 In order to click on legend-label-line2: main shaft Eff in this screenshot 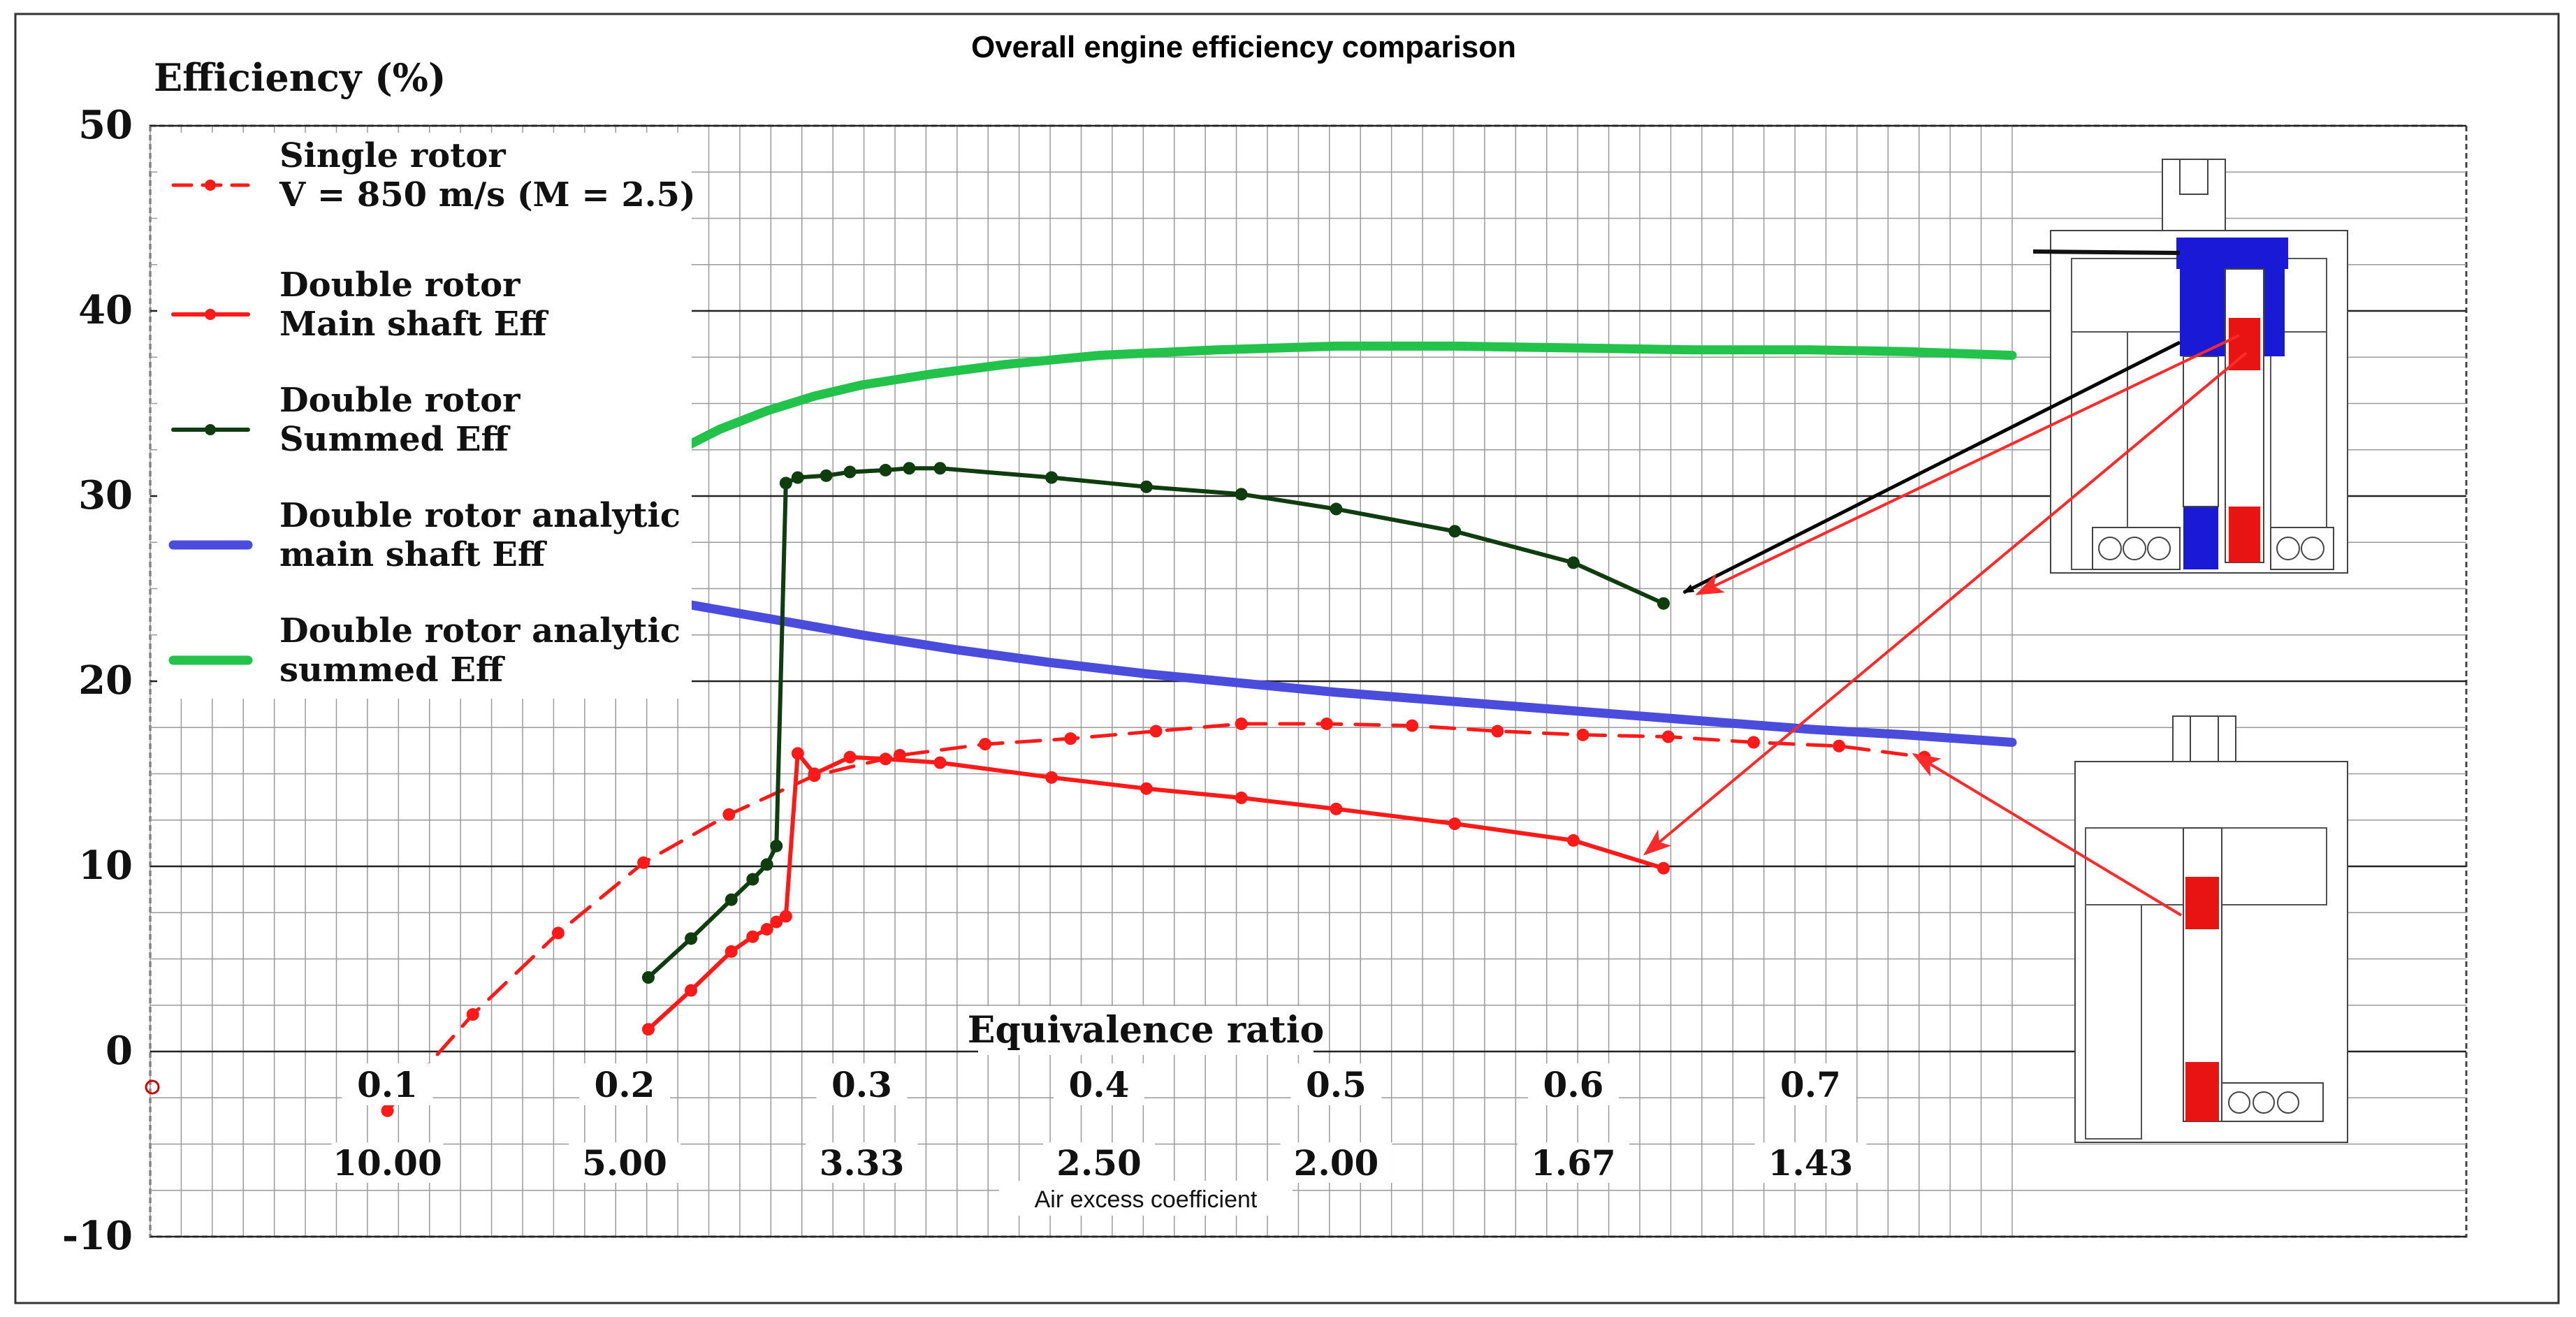, I will do `click(413, 554)`.